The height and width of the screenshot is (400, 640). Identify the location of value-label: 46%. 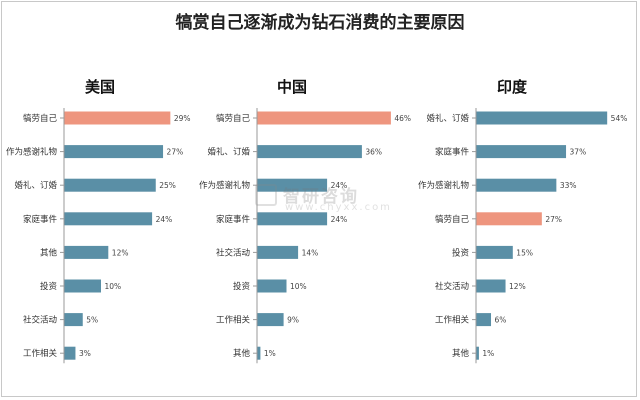
(402, 118).